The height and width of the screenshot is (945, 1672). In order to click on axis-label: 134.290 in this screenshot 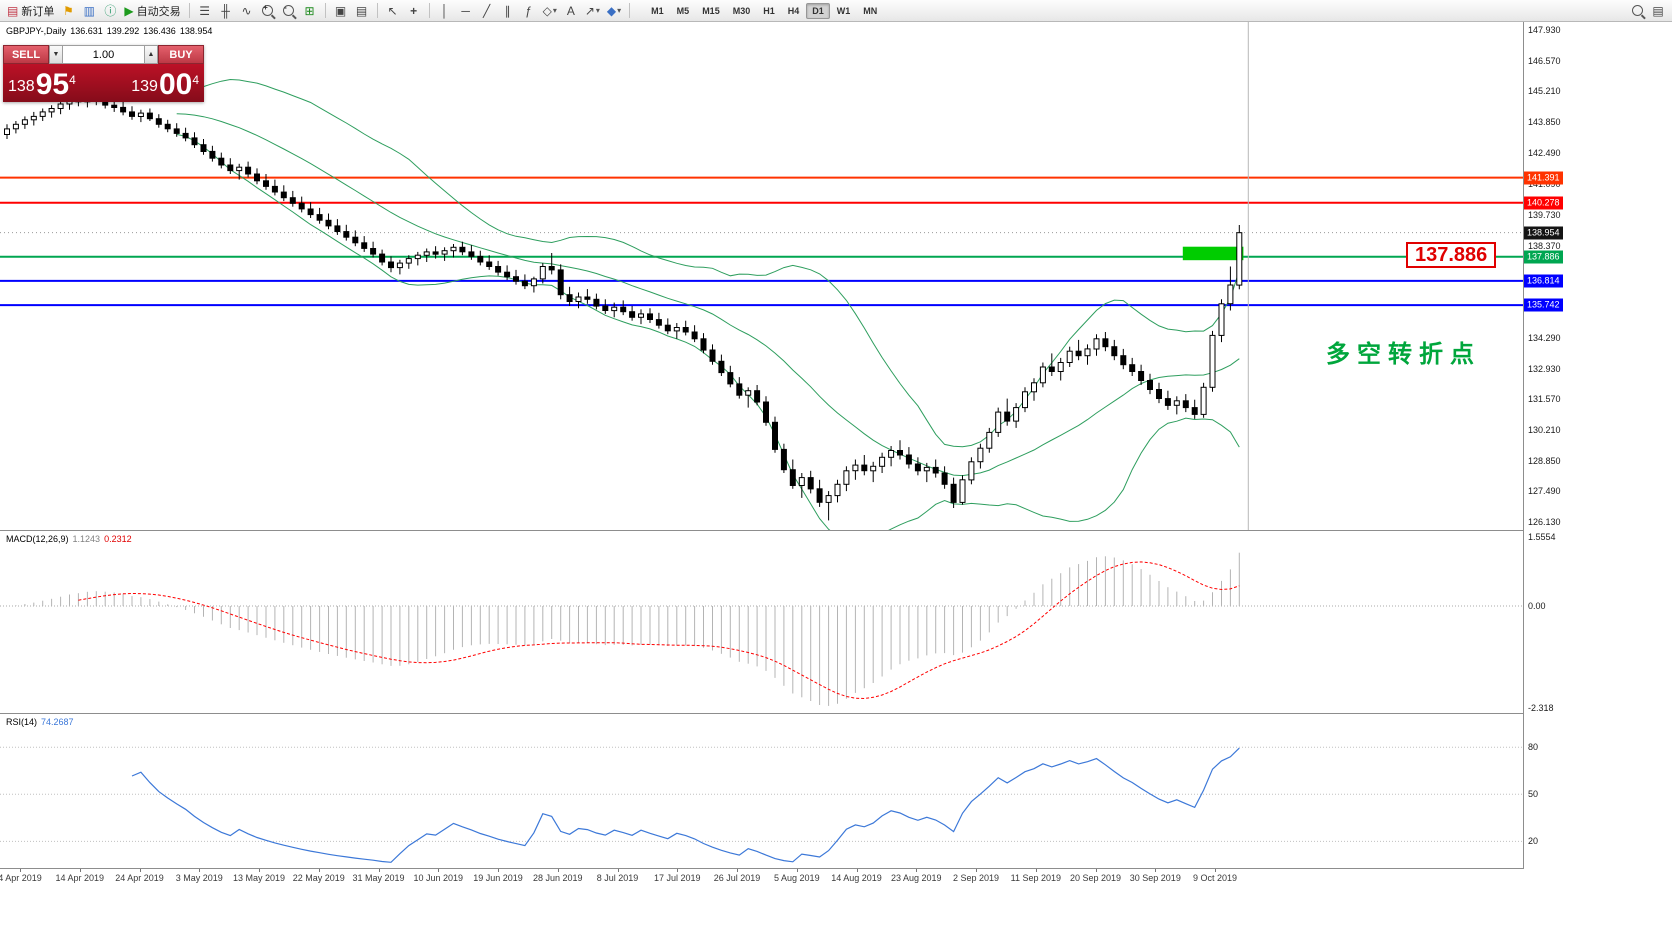, I will do `click(1544, 337)`.